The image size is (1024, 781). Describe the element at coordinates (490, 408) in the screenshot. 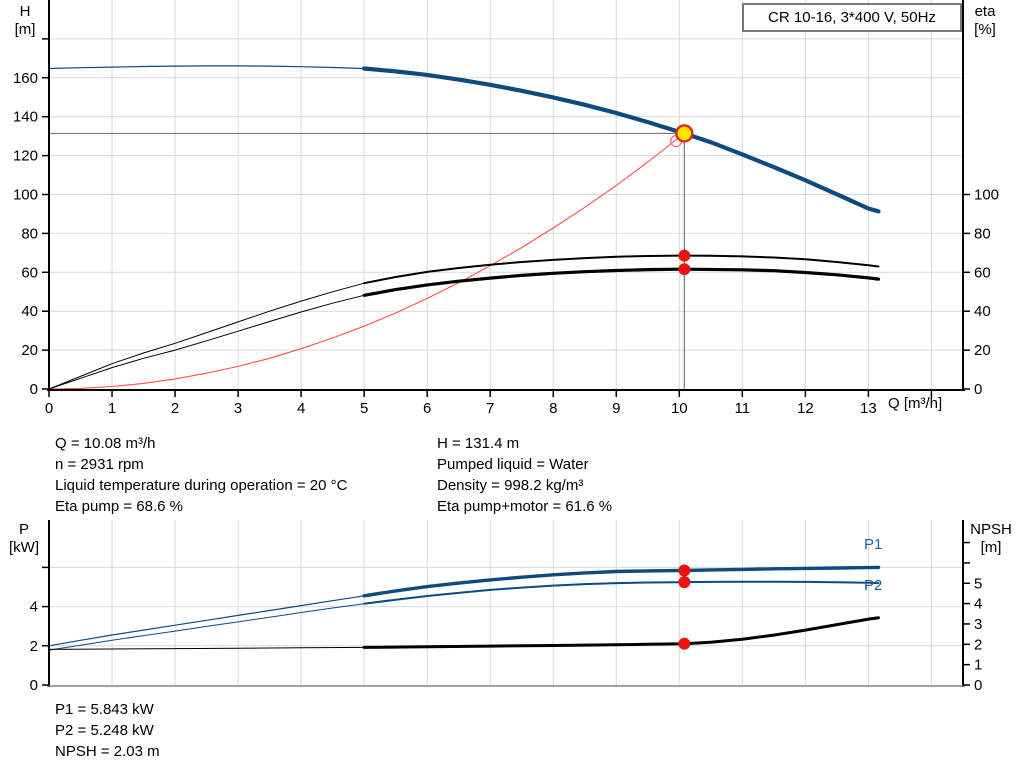

I see `svg-text: 7` at that location.